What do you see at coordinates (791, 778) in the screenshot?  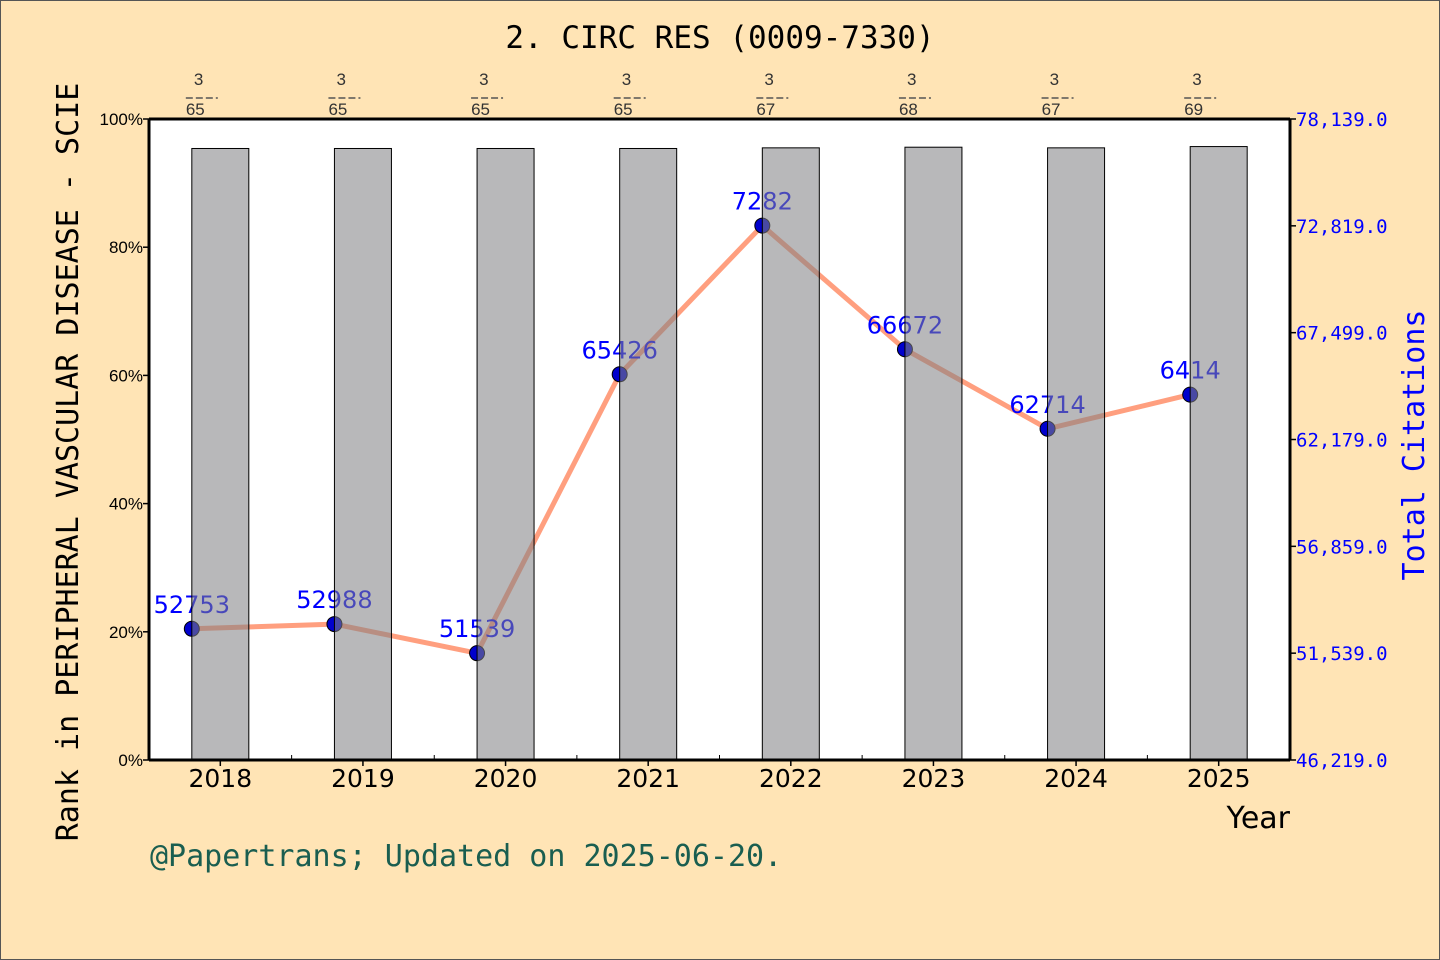 I see `x-tick-label: 2022` at bounding box center [791, 778].